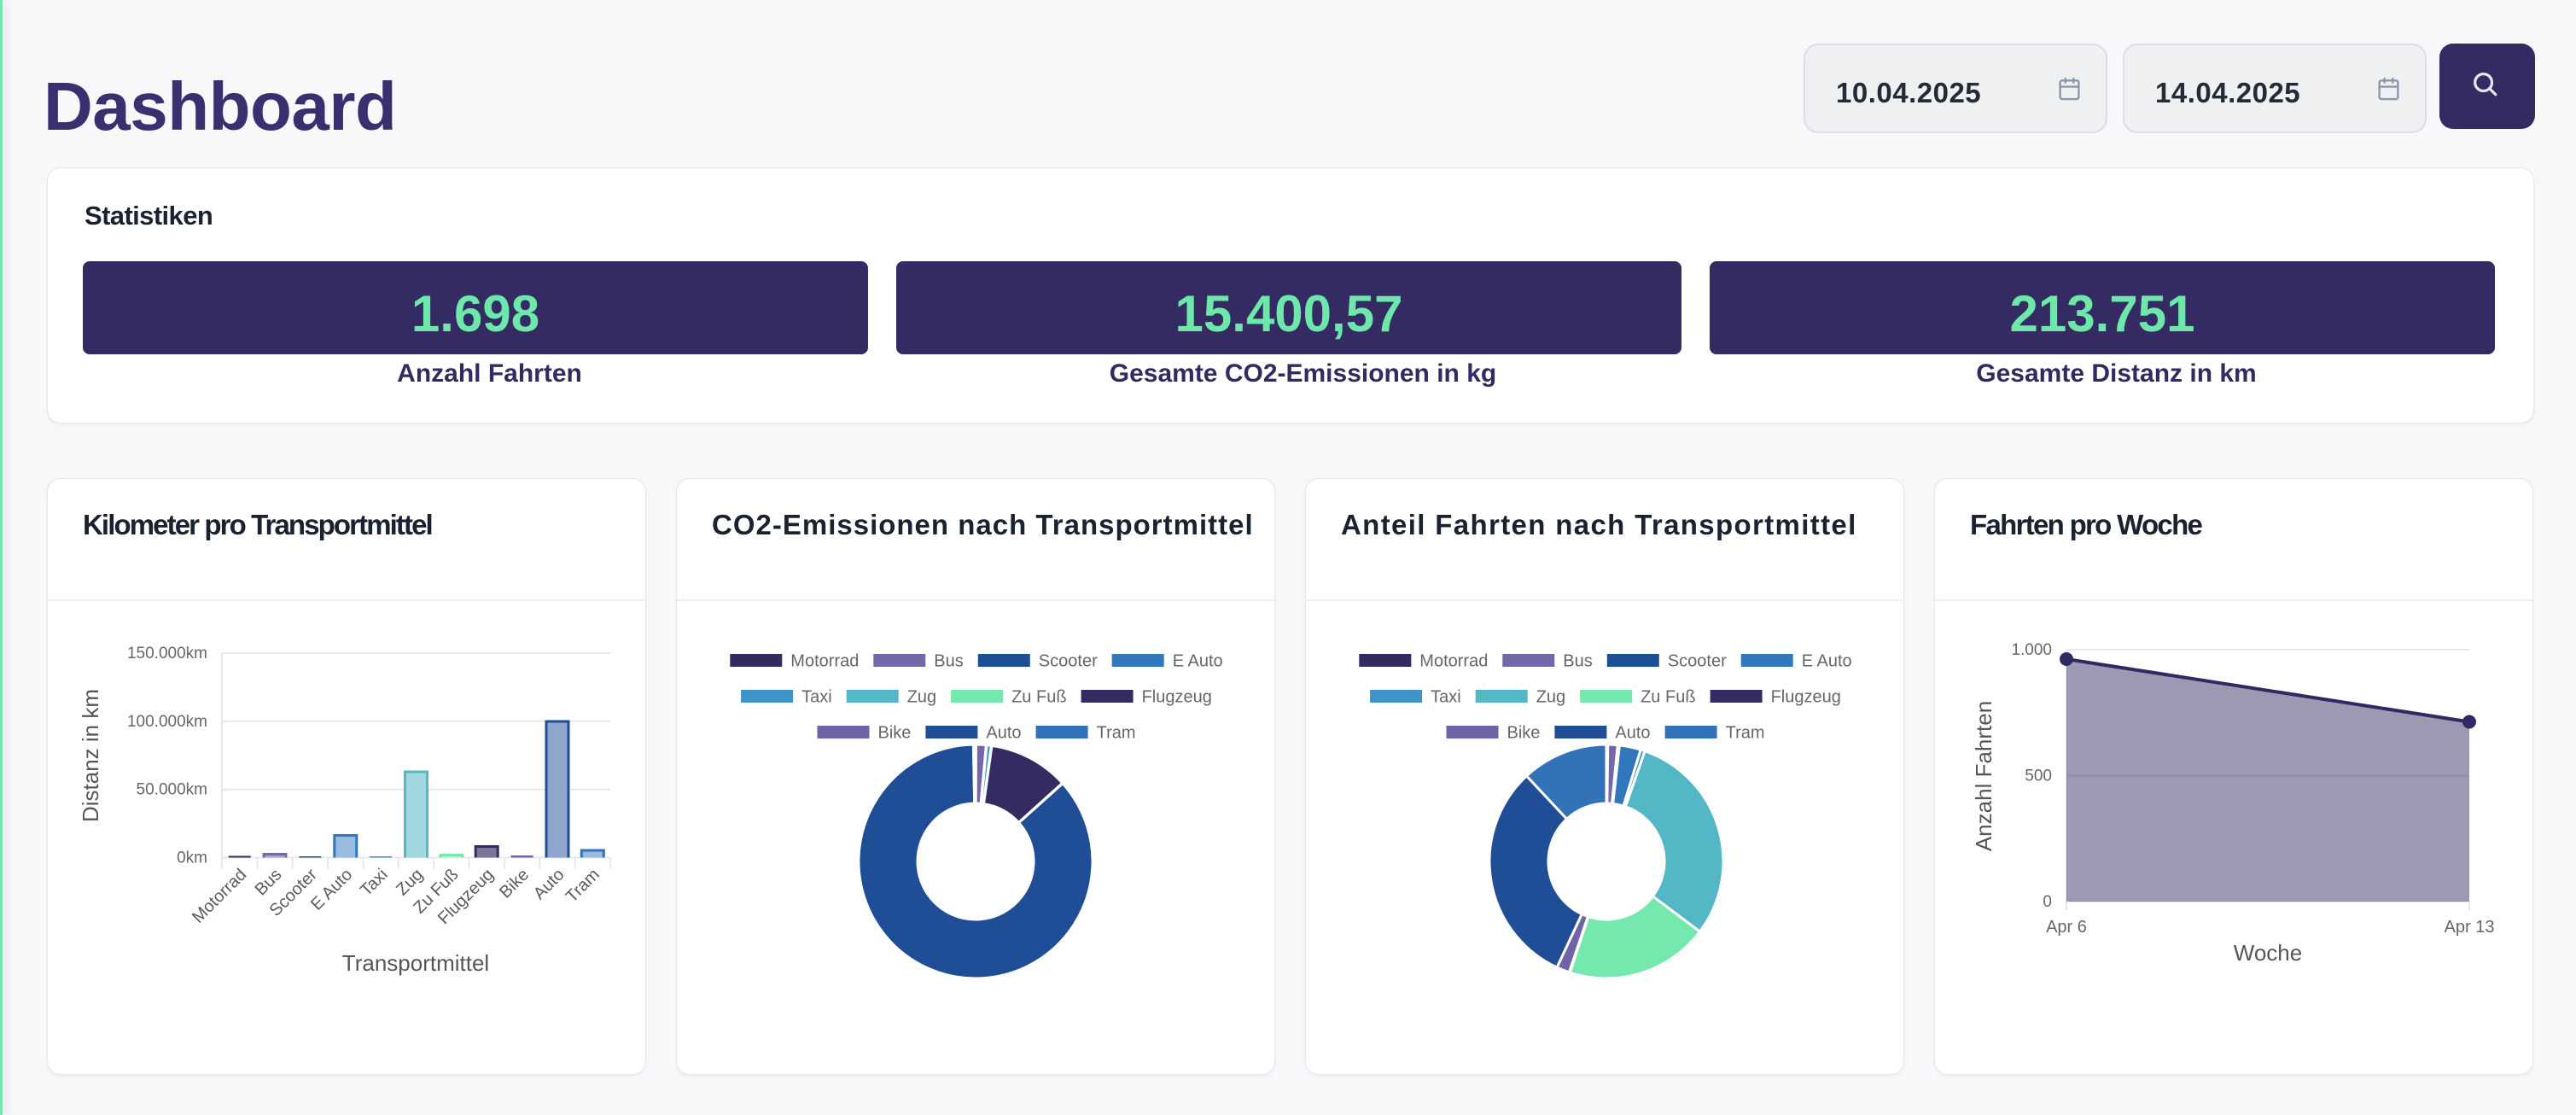 The width and height of the screenshot is (2576, 1115). I want to click on svg-text: Apr 6, so click(2066, 927).